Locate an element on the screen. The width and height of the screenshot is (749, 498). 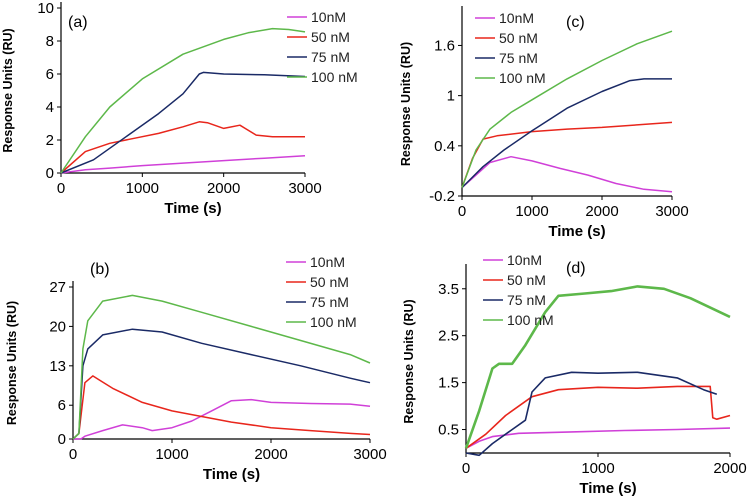
y-tick-label: 10 is located at coordinates (45, 8).